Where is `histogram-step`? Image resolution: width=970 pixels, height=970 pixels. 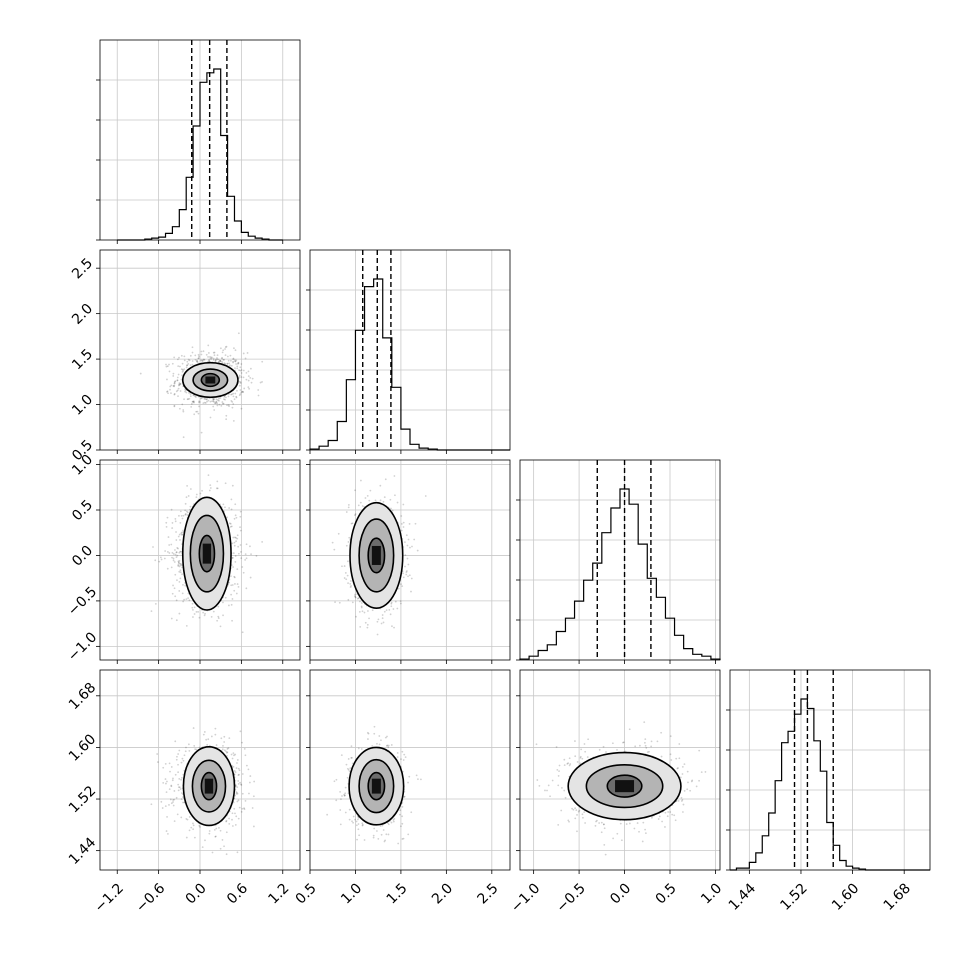
histogram-step is located at coordinates (200, 154).